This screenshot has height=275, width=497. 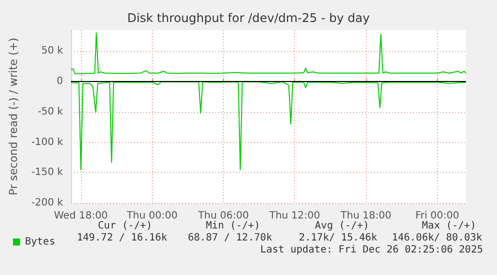 I want to click on text: Last update: Fri Dec 26 02:25:06 2025, so click(x=371, y=250).